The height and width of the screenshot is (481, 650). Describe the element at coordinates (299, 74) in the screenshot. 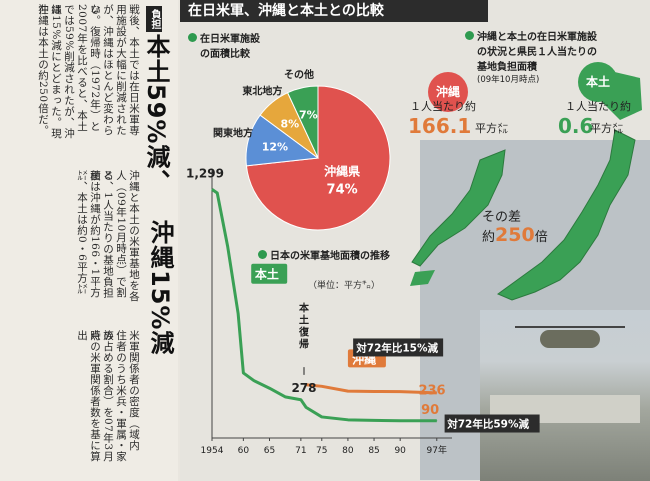

I see `pie-slice-label: その他` at that location.